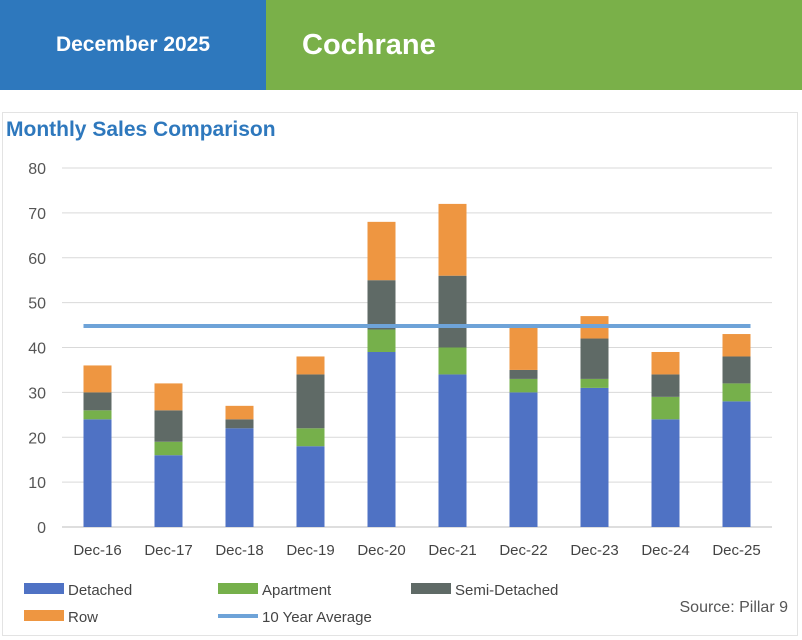 The image size is (802, 640). Describe the element at coordinates (736, 550) in the screenshot. I see `x-tick-label: Dec-25` at that location.